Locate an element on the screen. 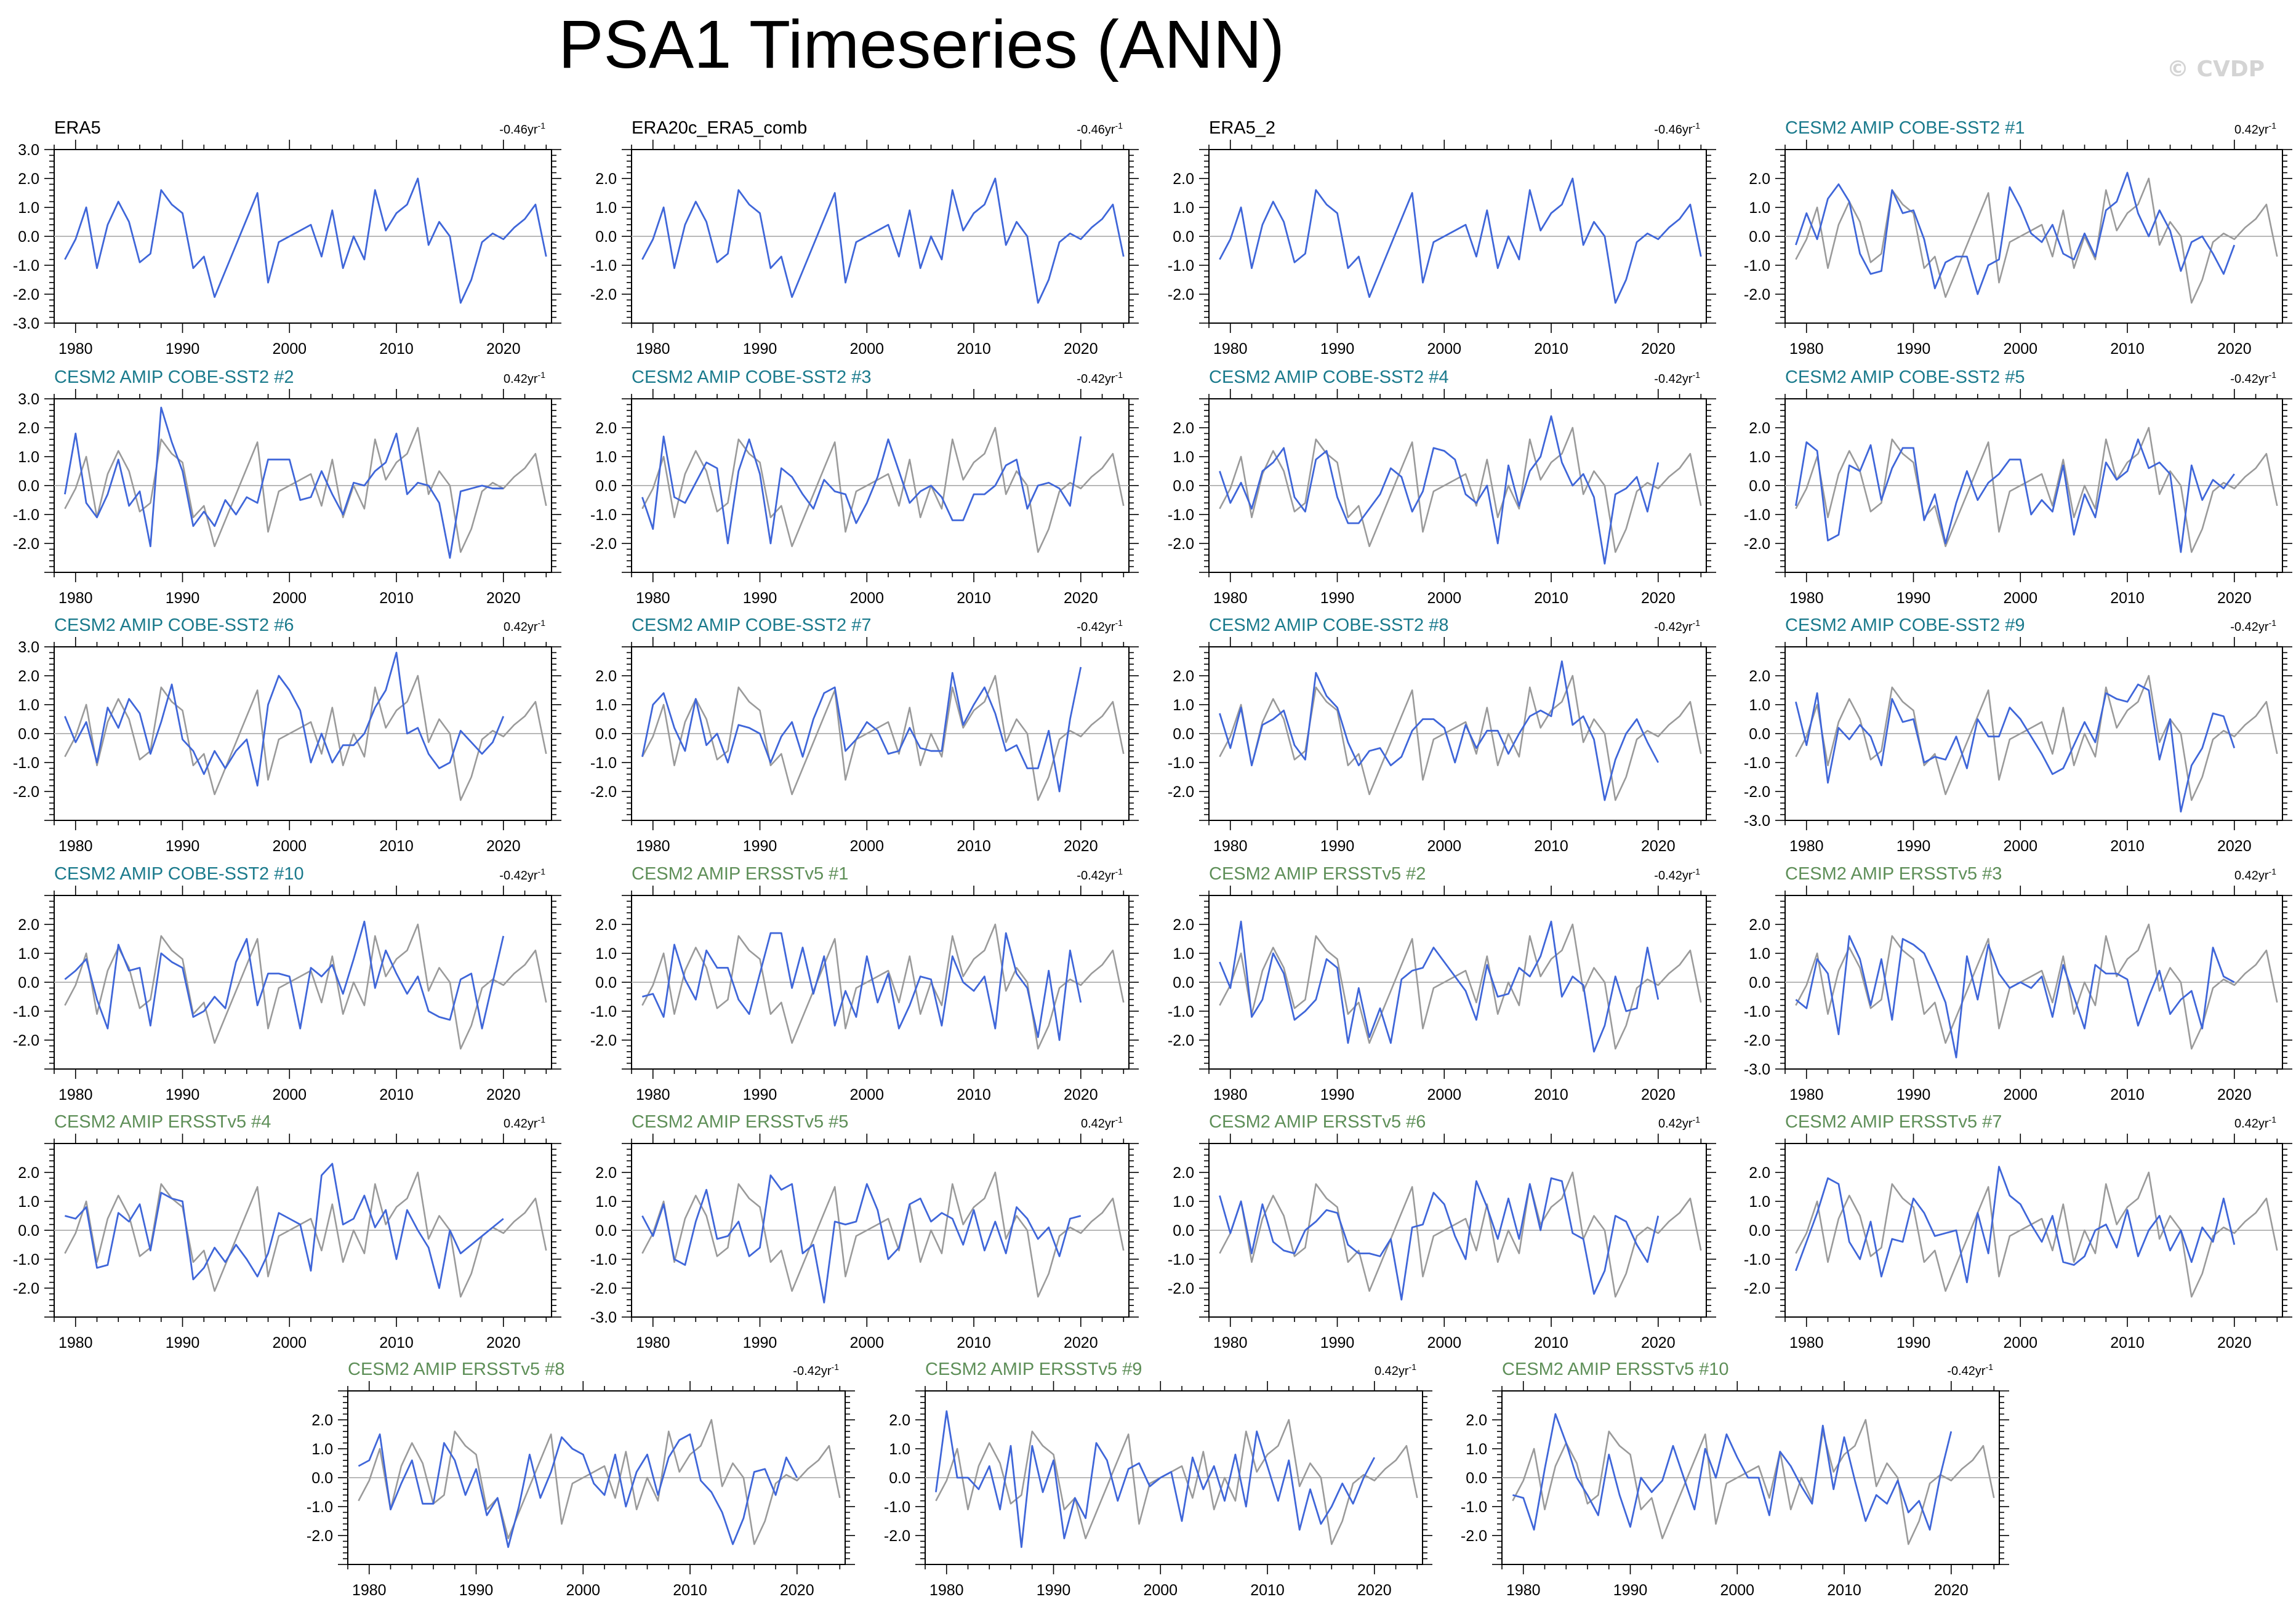  panel-title: CESM2 AMIP COBE-SST2 #8 is located at coordinates (1329, 625).